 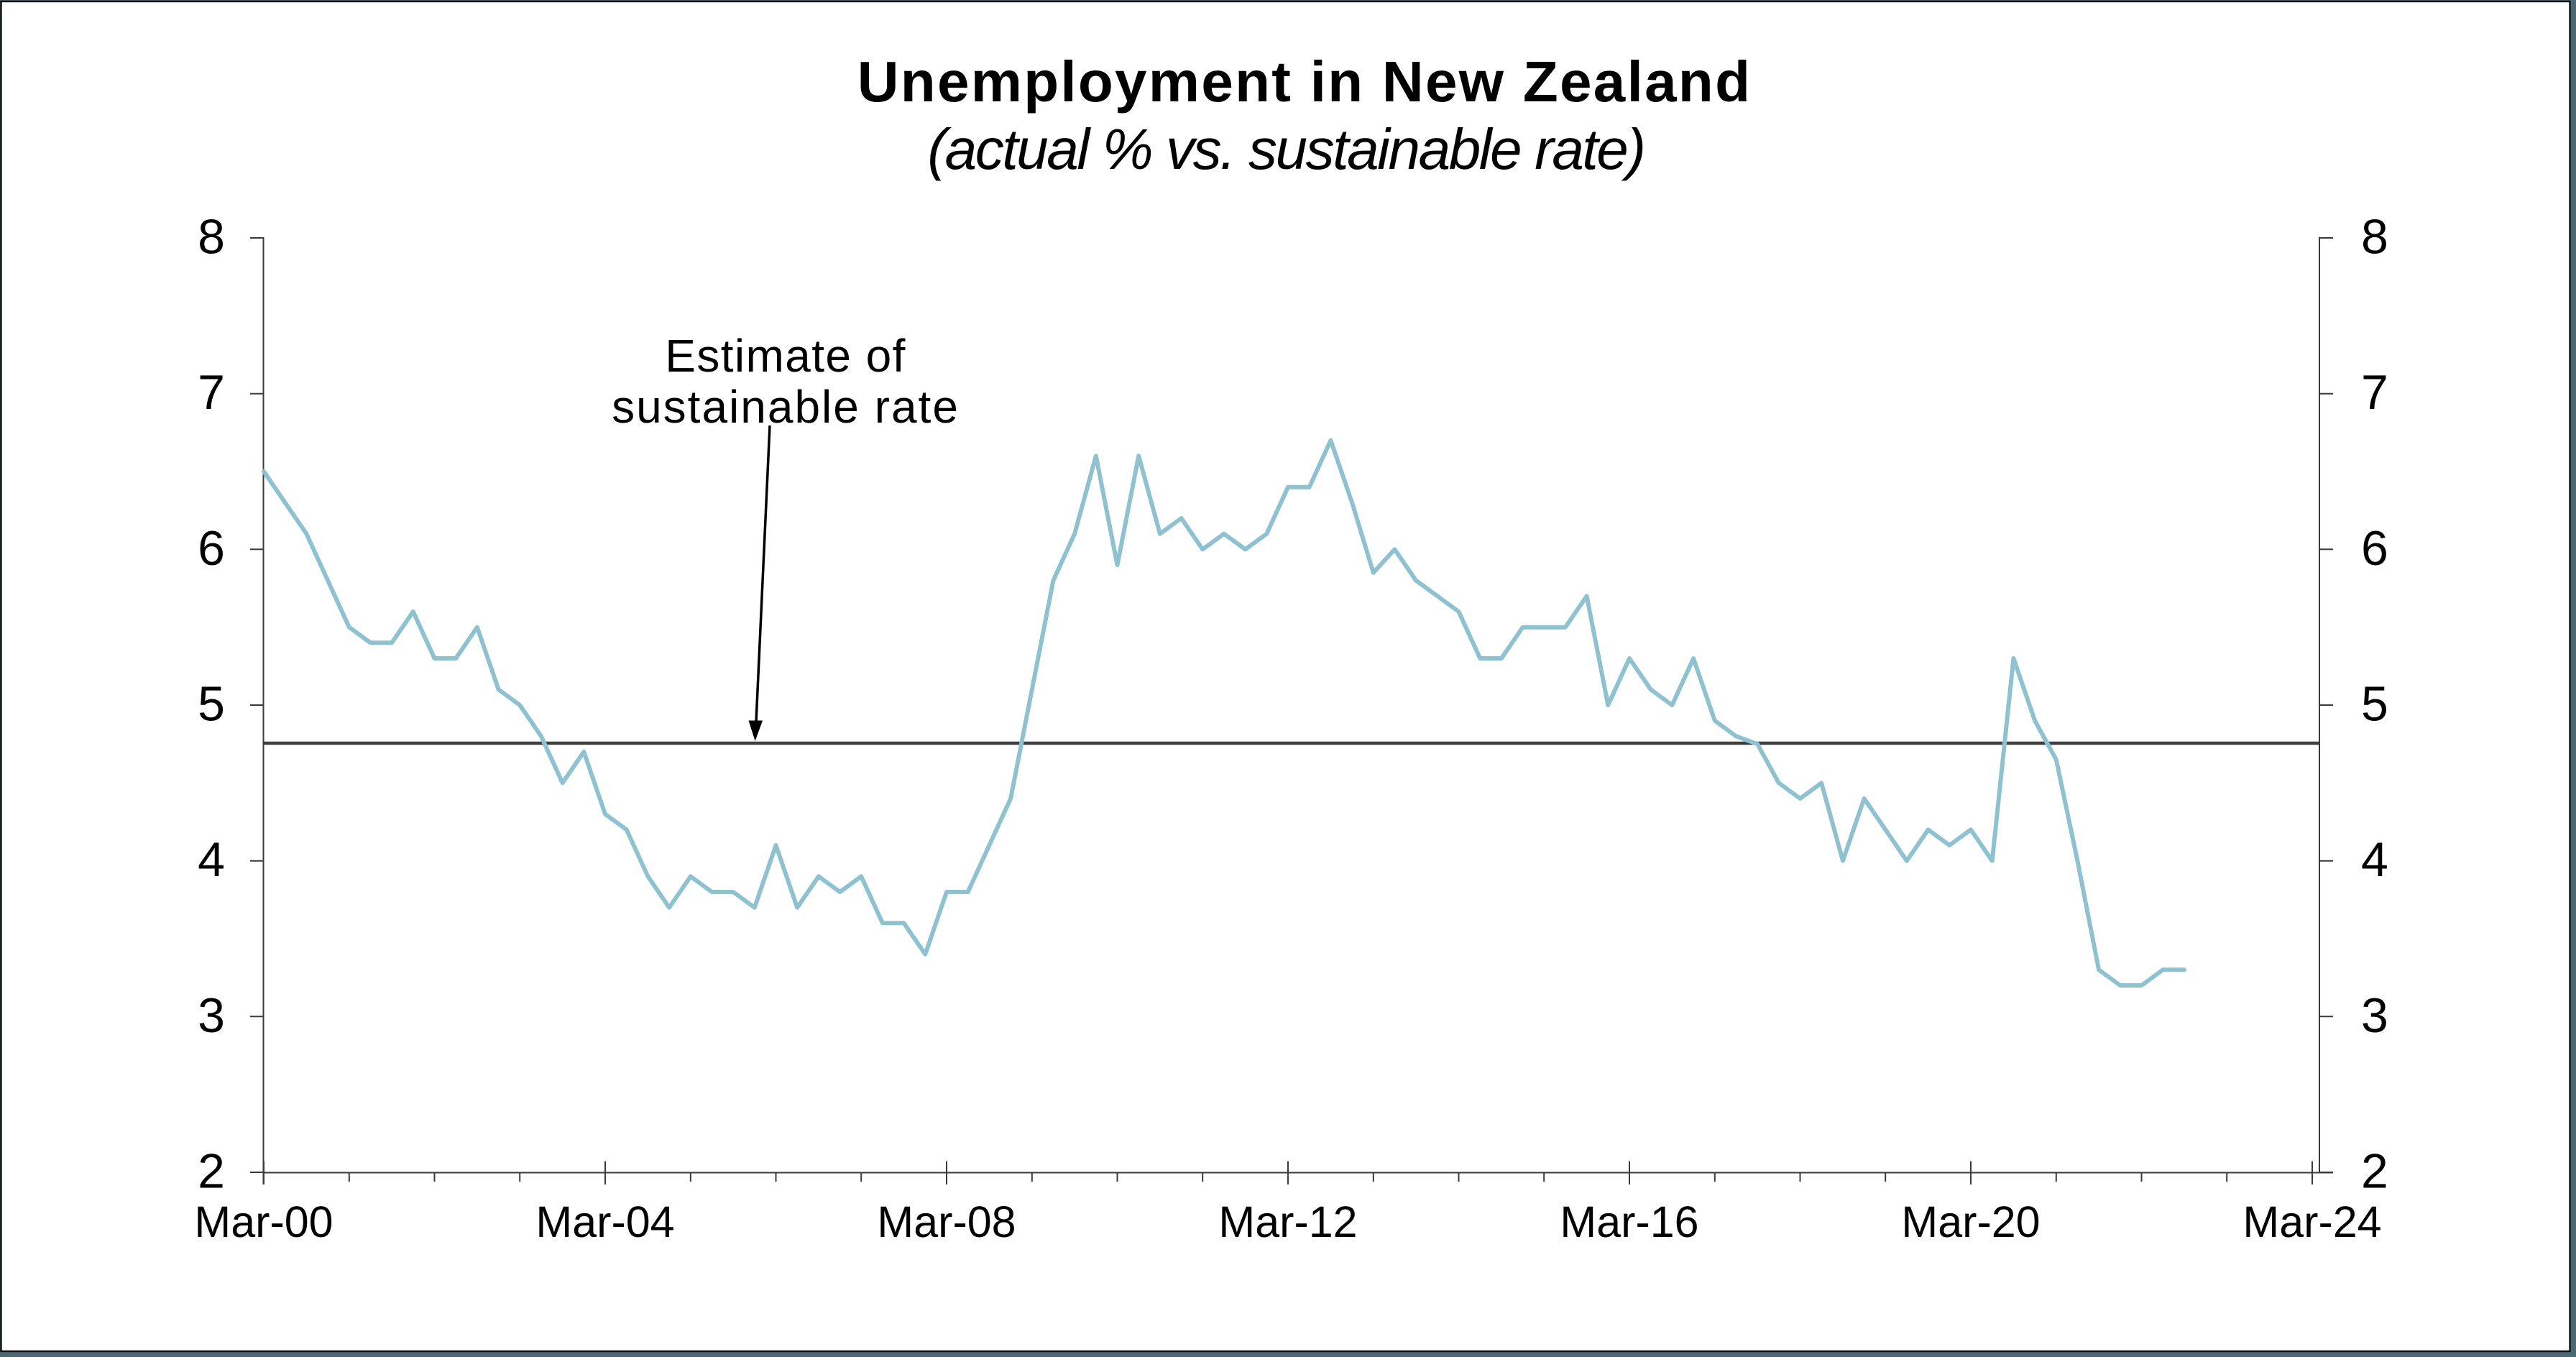 What do you see at coordinates (785, 356) in the screenshot?
I see `svg-text: Estimate of` at bounding box center [785, 356].